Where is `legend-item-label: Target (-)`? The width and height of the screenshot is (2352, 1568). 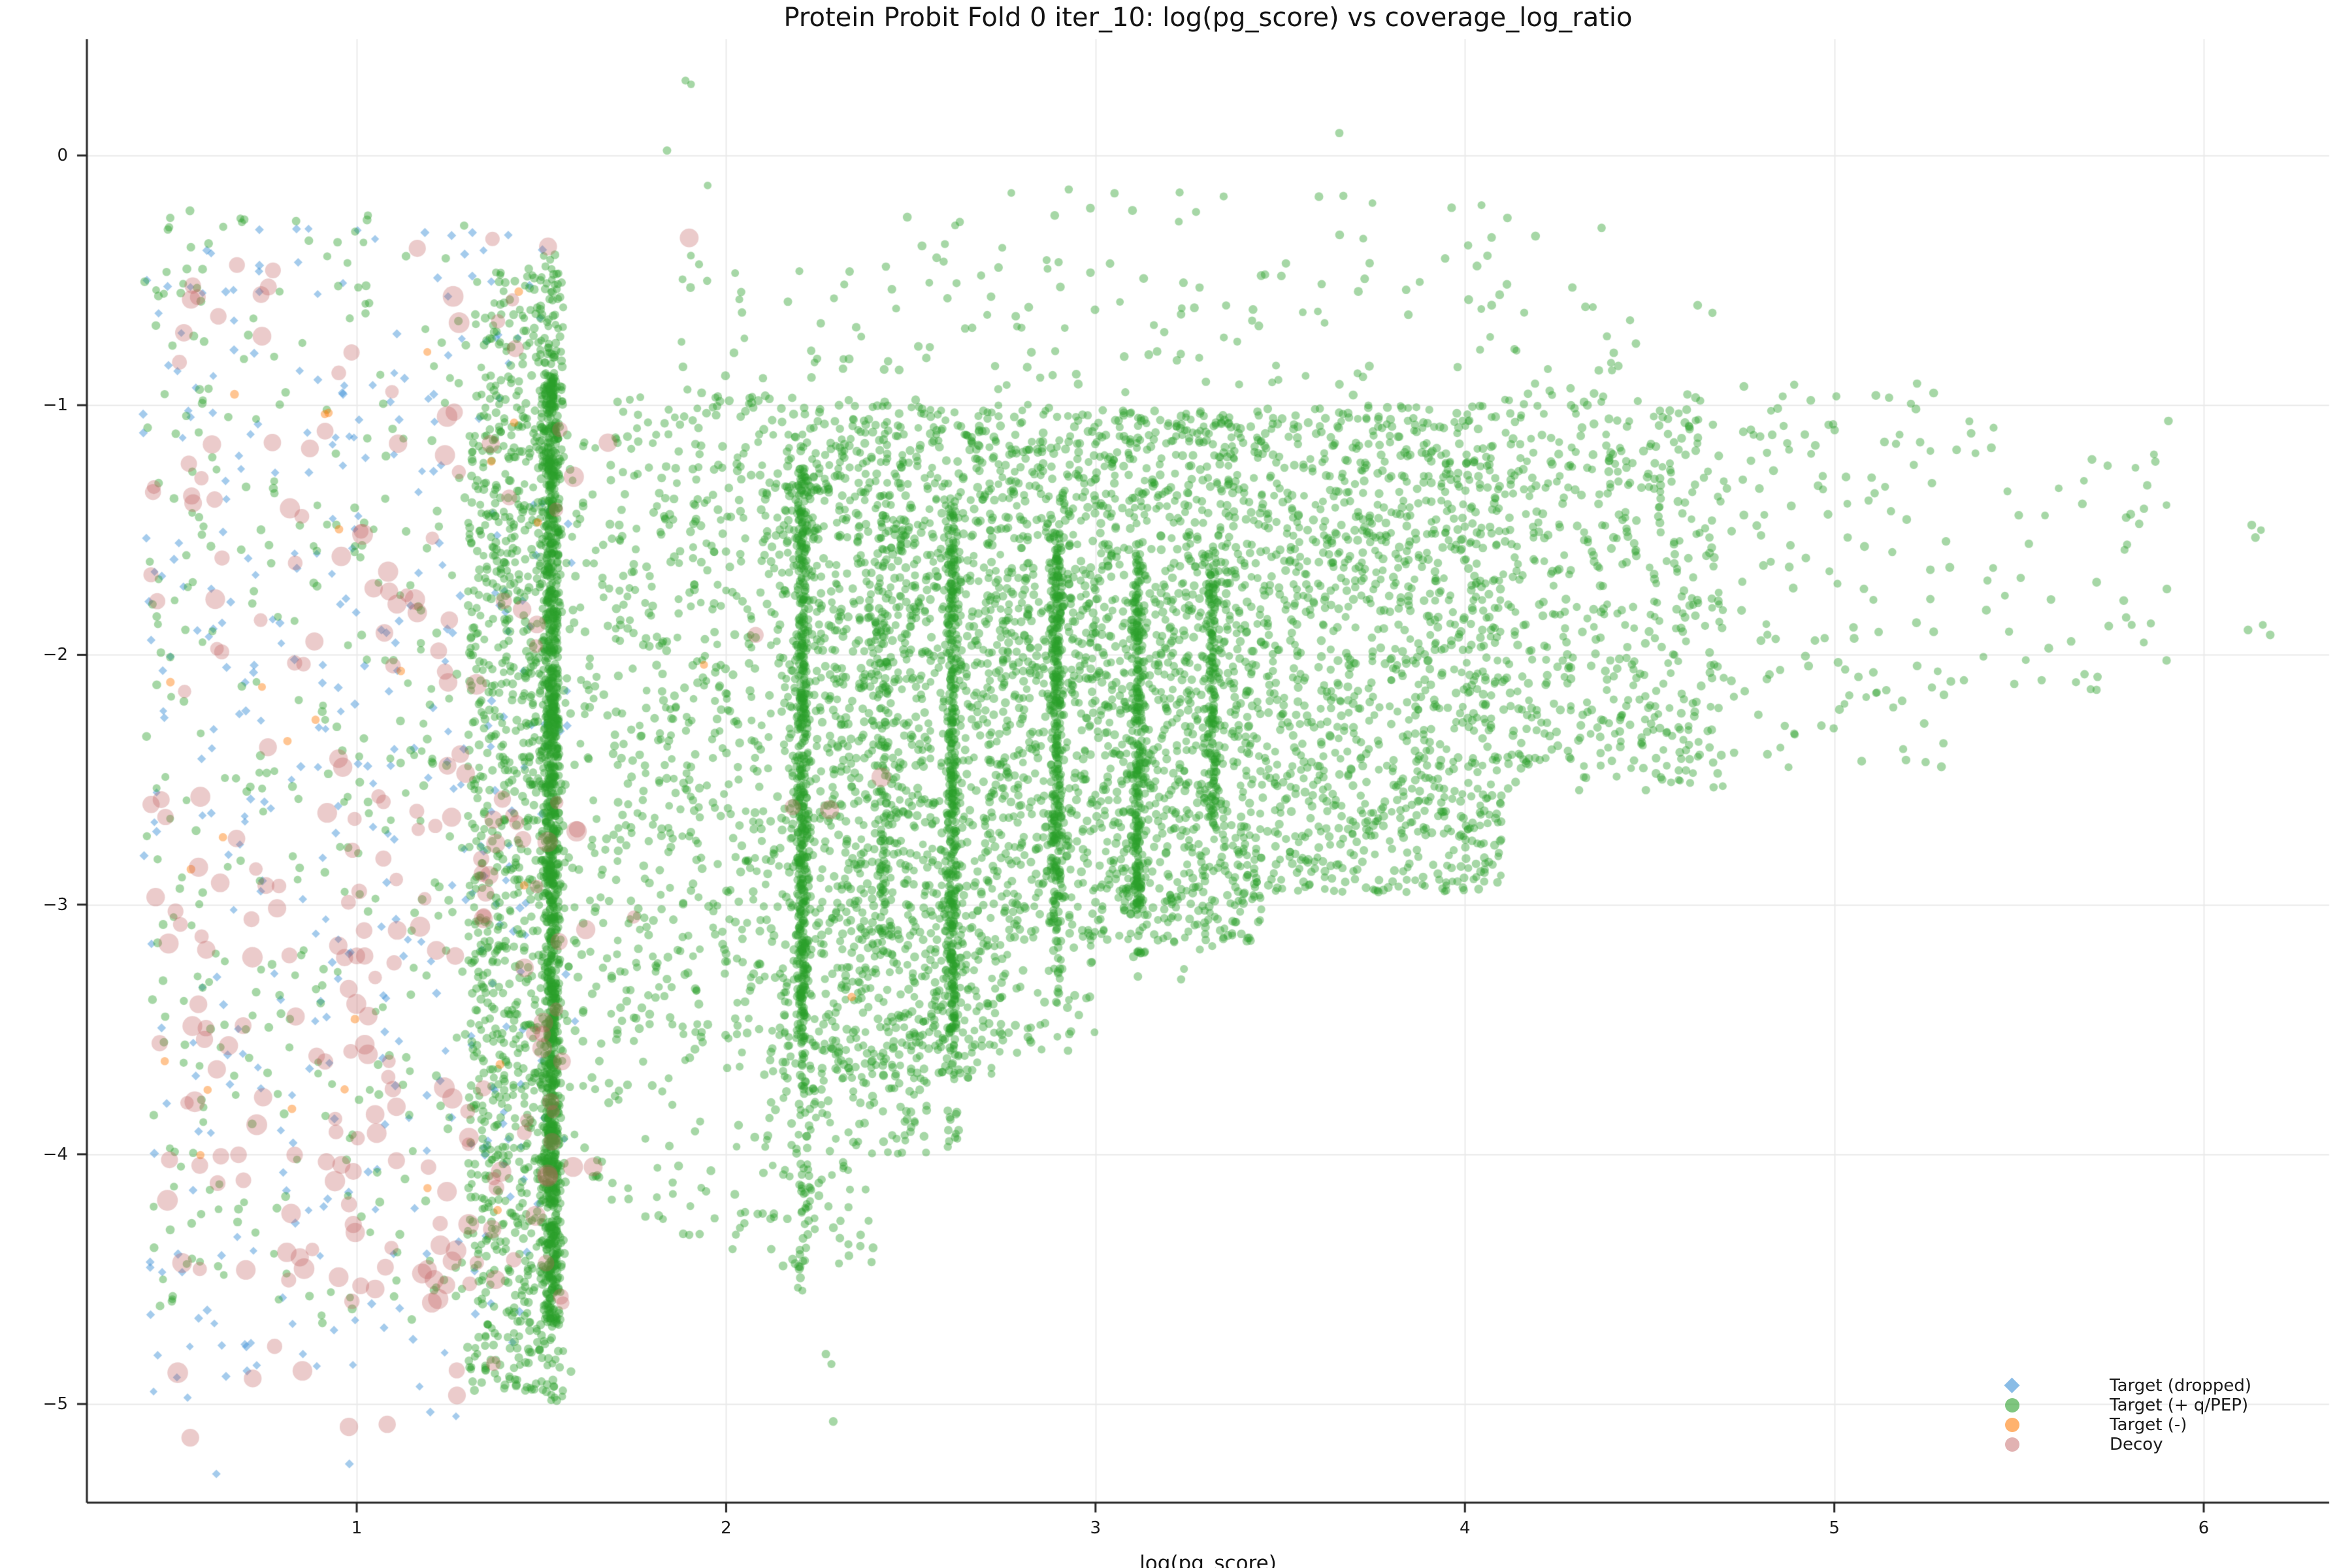
legend-item-label: Target (-) is located at coordinates (2148, 1425).